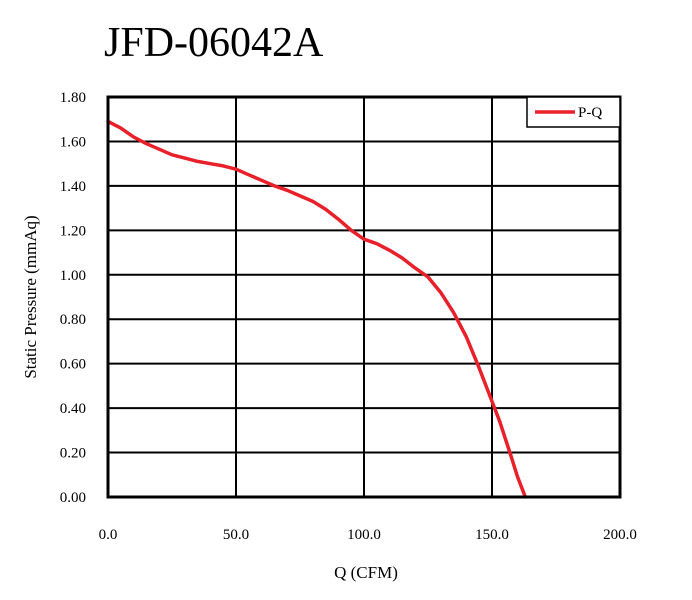 The width and height of the screenshot is (692, 600). Describe the element at coordinates (73, 298) in the screenshot. I see `y-tick-labels: 0.00 0.20 0.40 0.60 0.80 1.00 1.20 1.40 1.60 1.80` at that location.